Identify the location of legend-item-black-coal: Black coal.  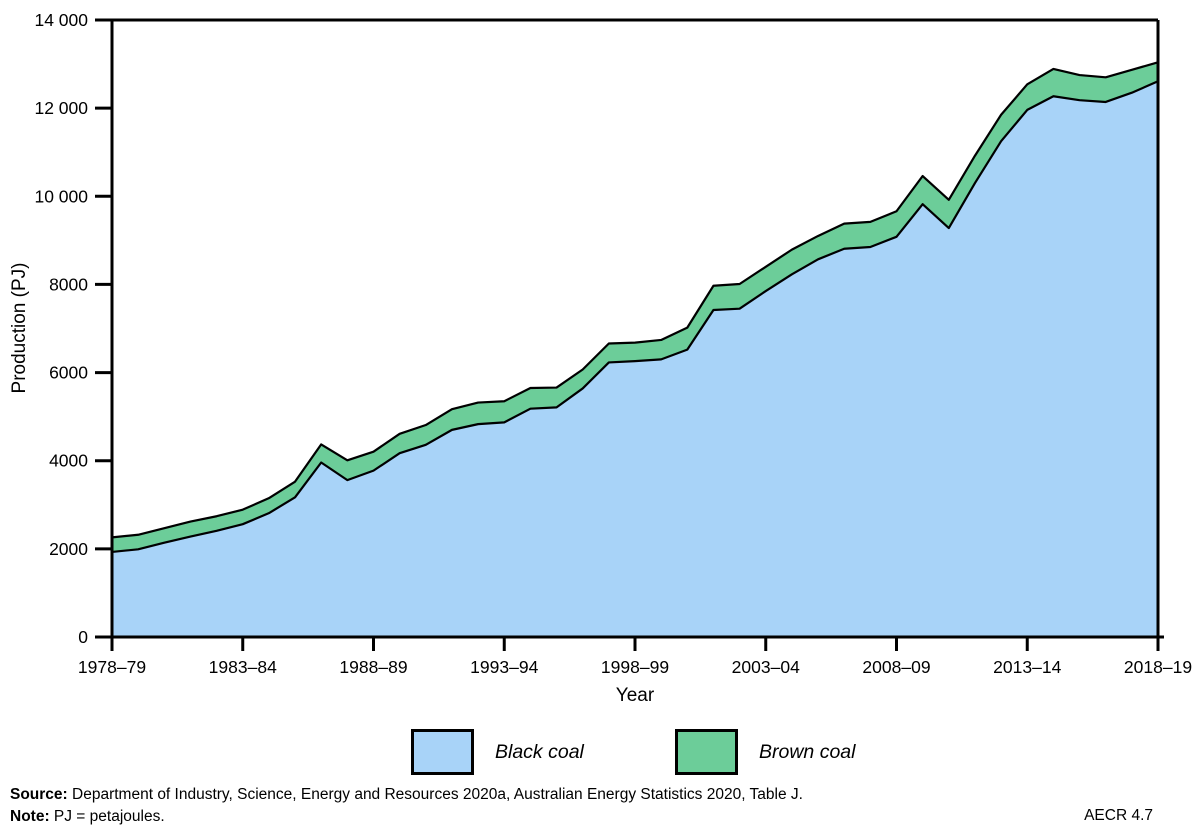
(497, 752).